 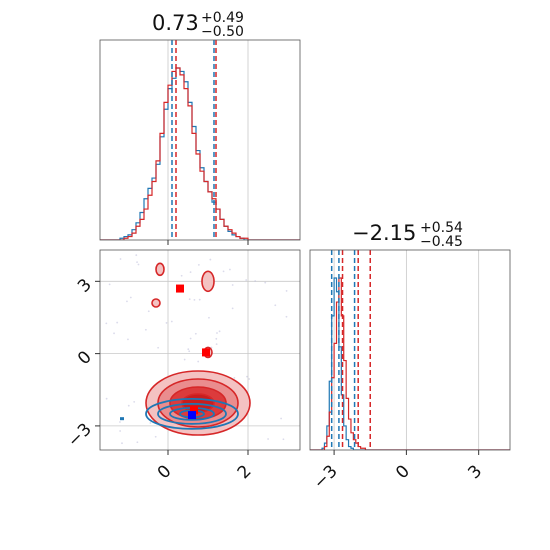 I want to click on density-x-ticklabel: 2, so click(x=245, y=472).